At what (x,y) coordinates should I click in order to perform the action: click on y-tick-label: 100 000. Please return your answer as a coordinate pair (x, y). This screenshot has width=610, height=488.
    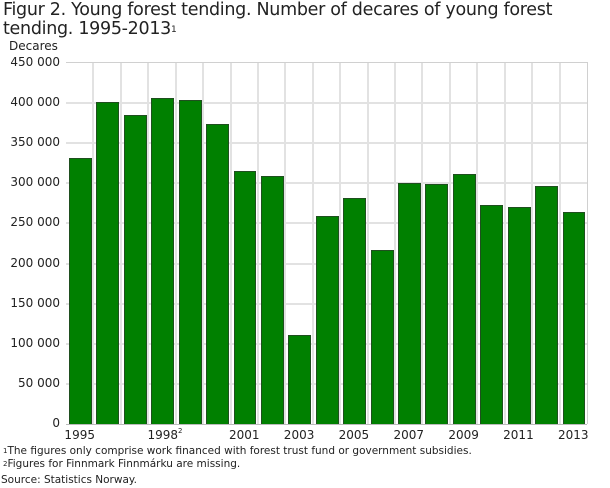
    Looking at the image, I should click on (35, 342).